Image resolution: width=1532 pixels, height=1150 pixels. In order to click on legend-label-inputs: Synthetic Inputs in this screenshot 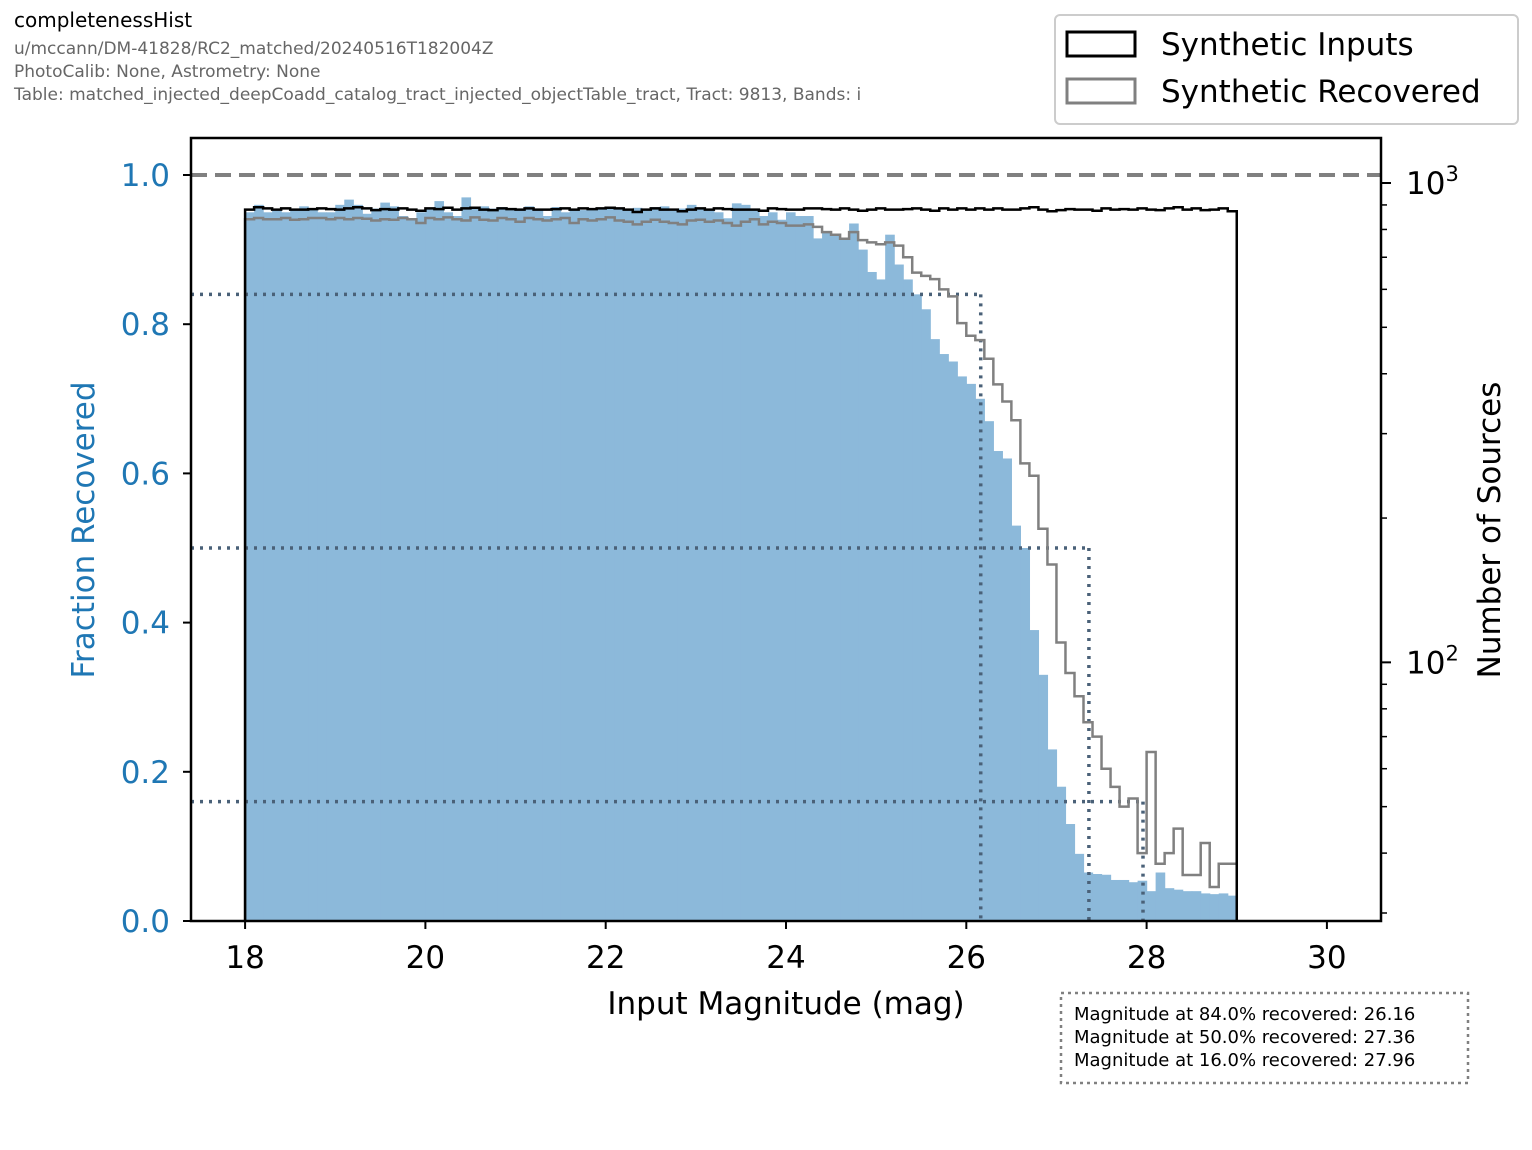, I will do `click(1287, 45)`.